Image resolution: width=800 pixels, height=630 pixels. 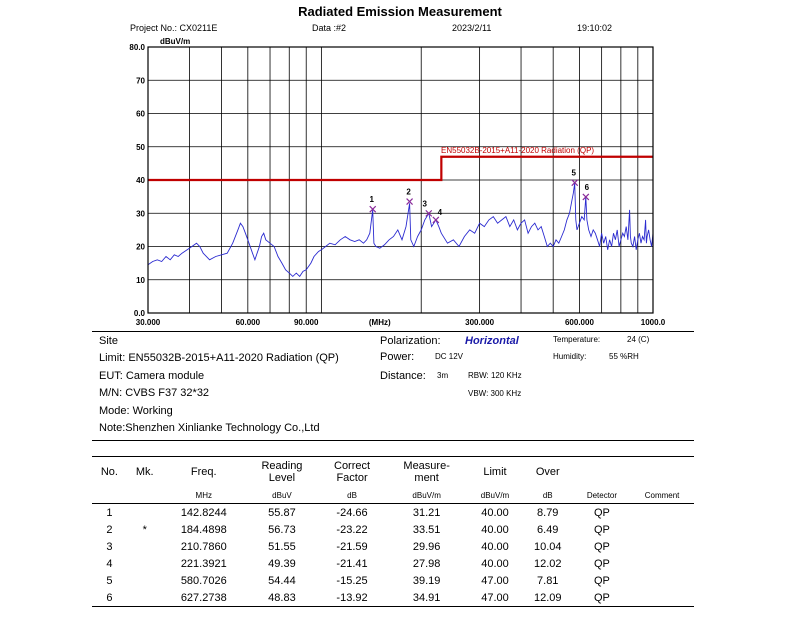 I want to click on emission-trace, so click(x=400, y=230).